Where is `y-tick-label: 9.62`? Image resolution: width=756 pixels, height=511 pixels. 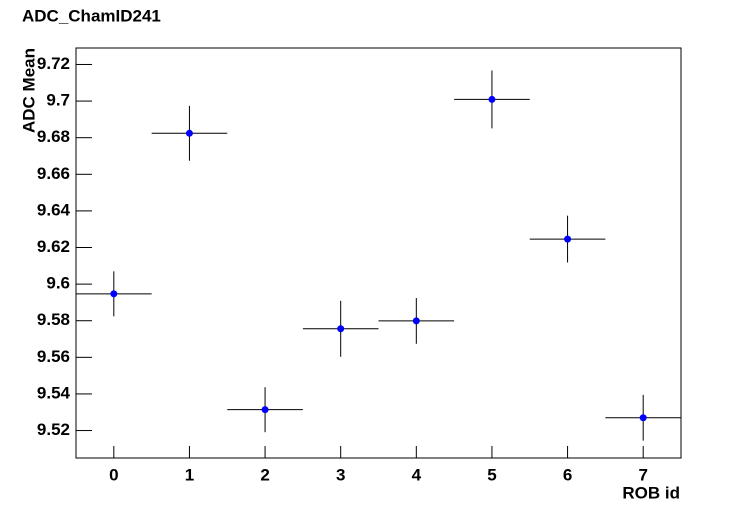 y-tick-label: 9.62 is located at coordinates (53, 246).